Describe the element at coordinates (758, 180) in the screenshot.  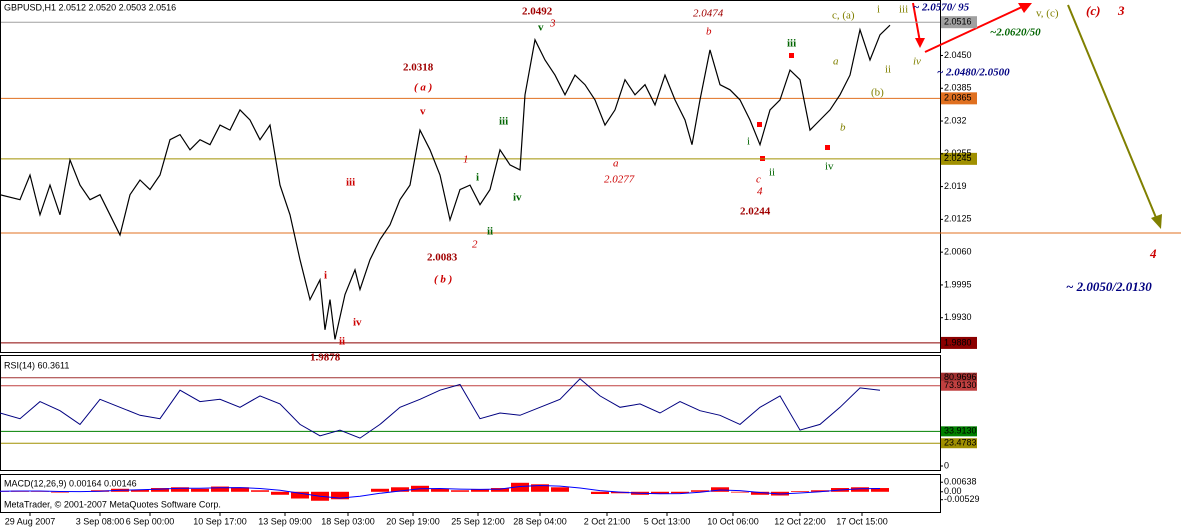
I see `wave-annotation: c` at that location.